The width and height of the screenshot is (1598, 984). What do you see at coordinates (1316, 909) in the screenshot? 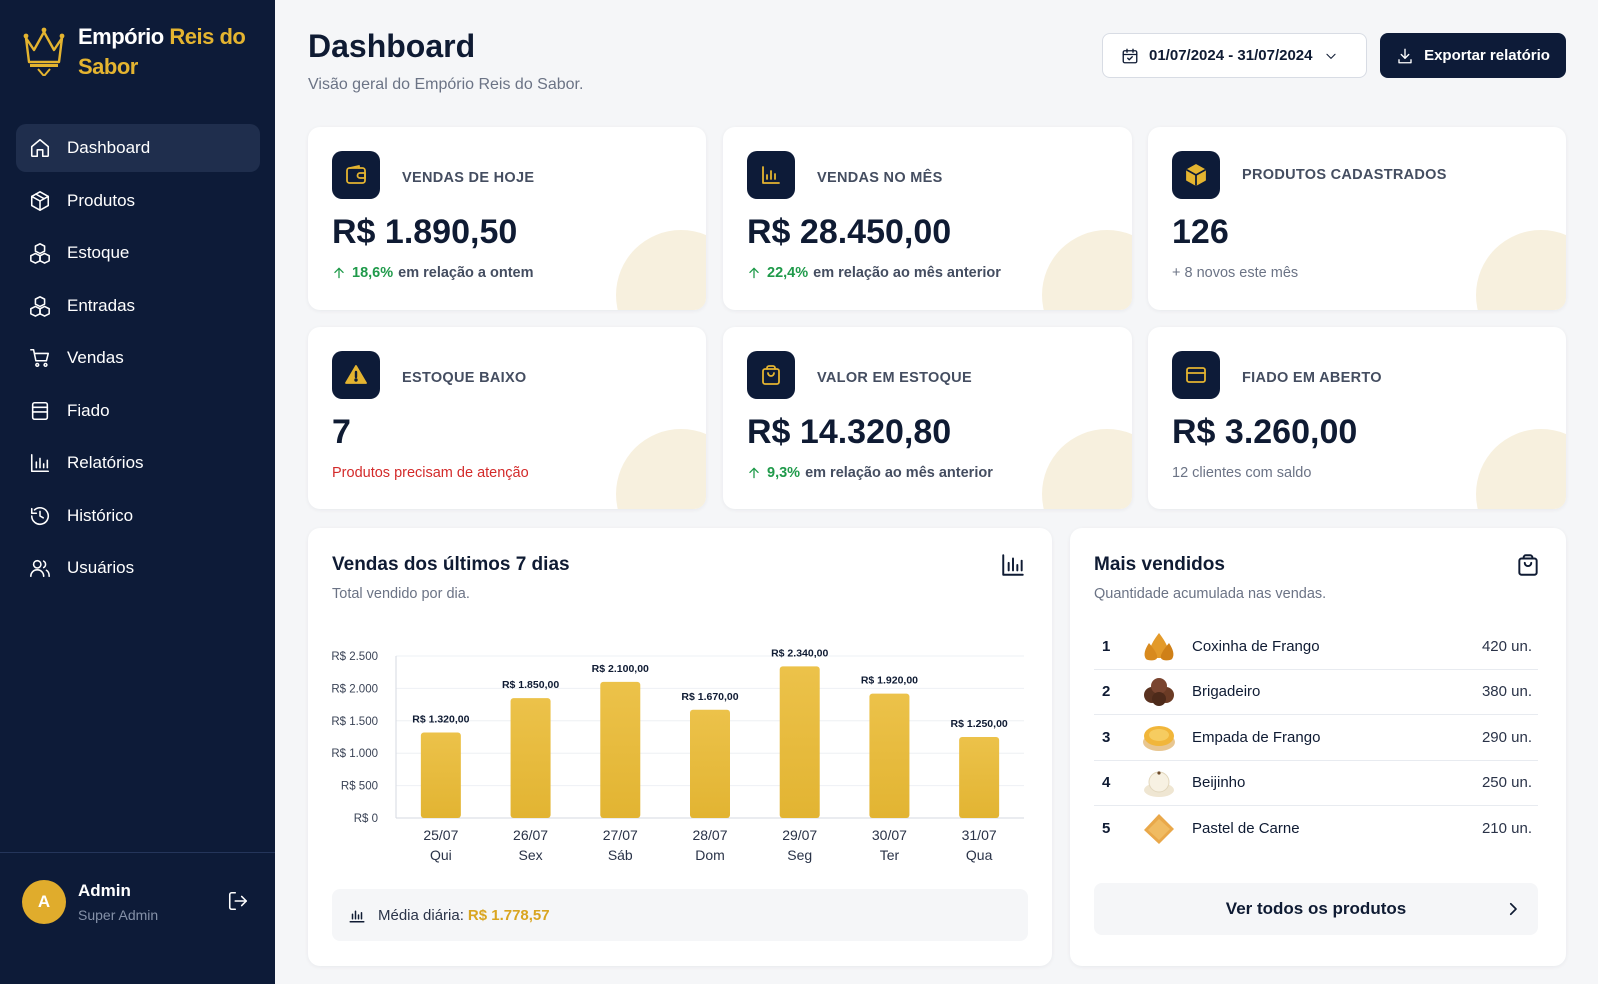
I see `see-all-products-button: Ver todos os produtos` at bounding box center [1316, 909].